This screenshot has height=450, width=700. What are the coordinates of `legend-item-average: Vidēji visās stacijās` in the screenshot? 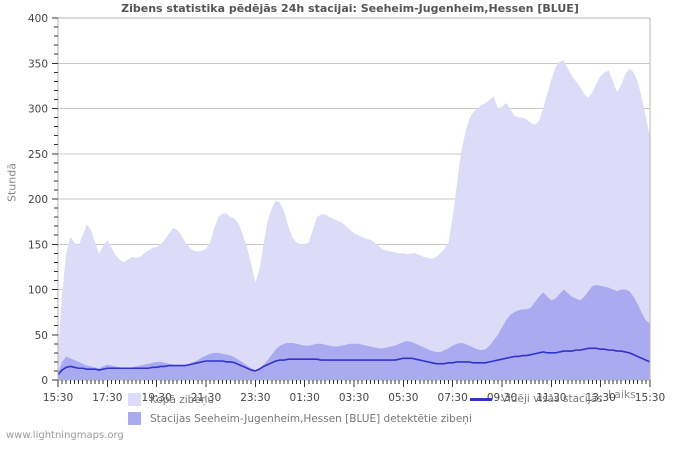 It's located at (536, 399).